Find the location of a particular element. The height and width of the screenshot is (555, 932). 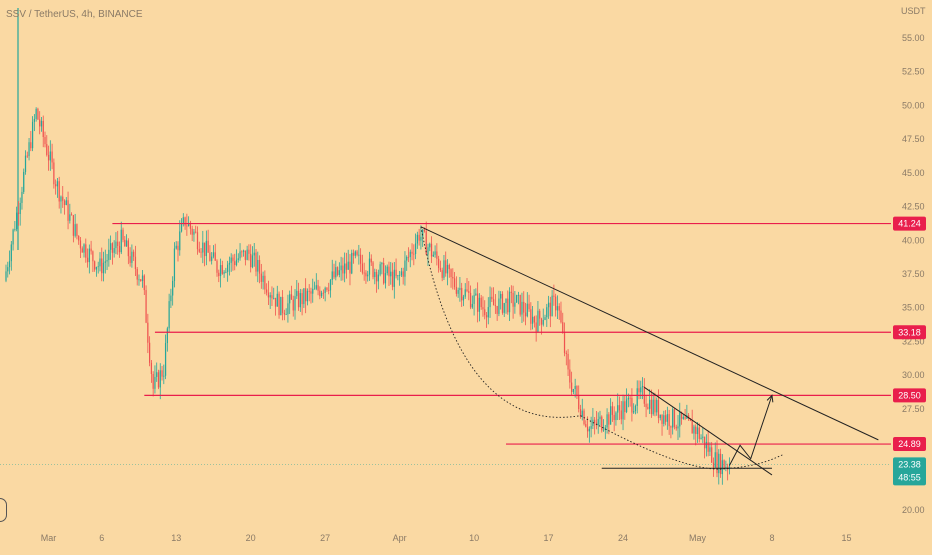

currency-label: USDT is located at coordinates (913, 11).